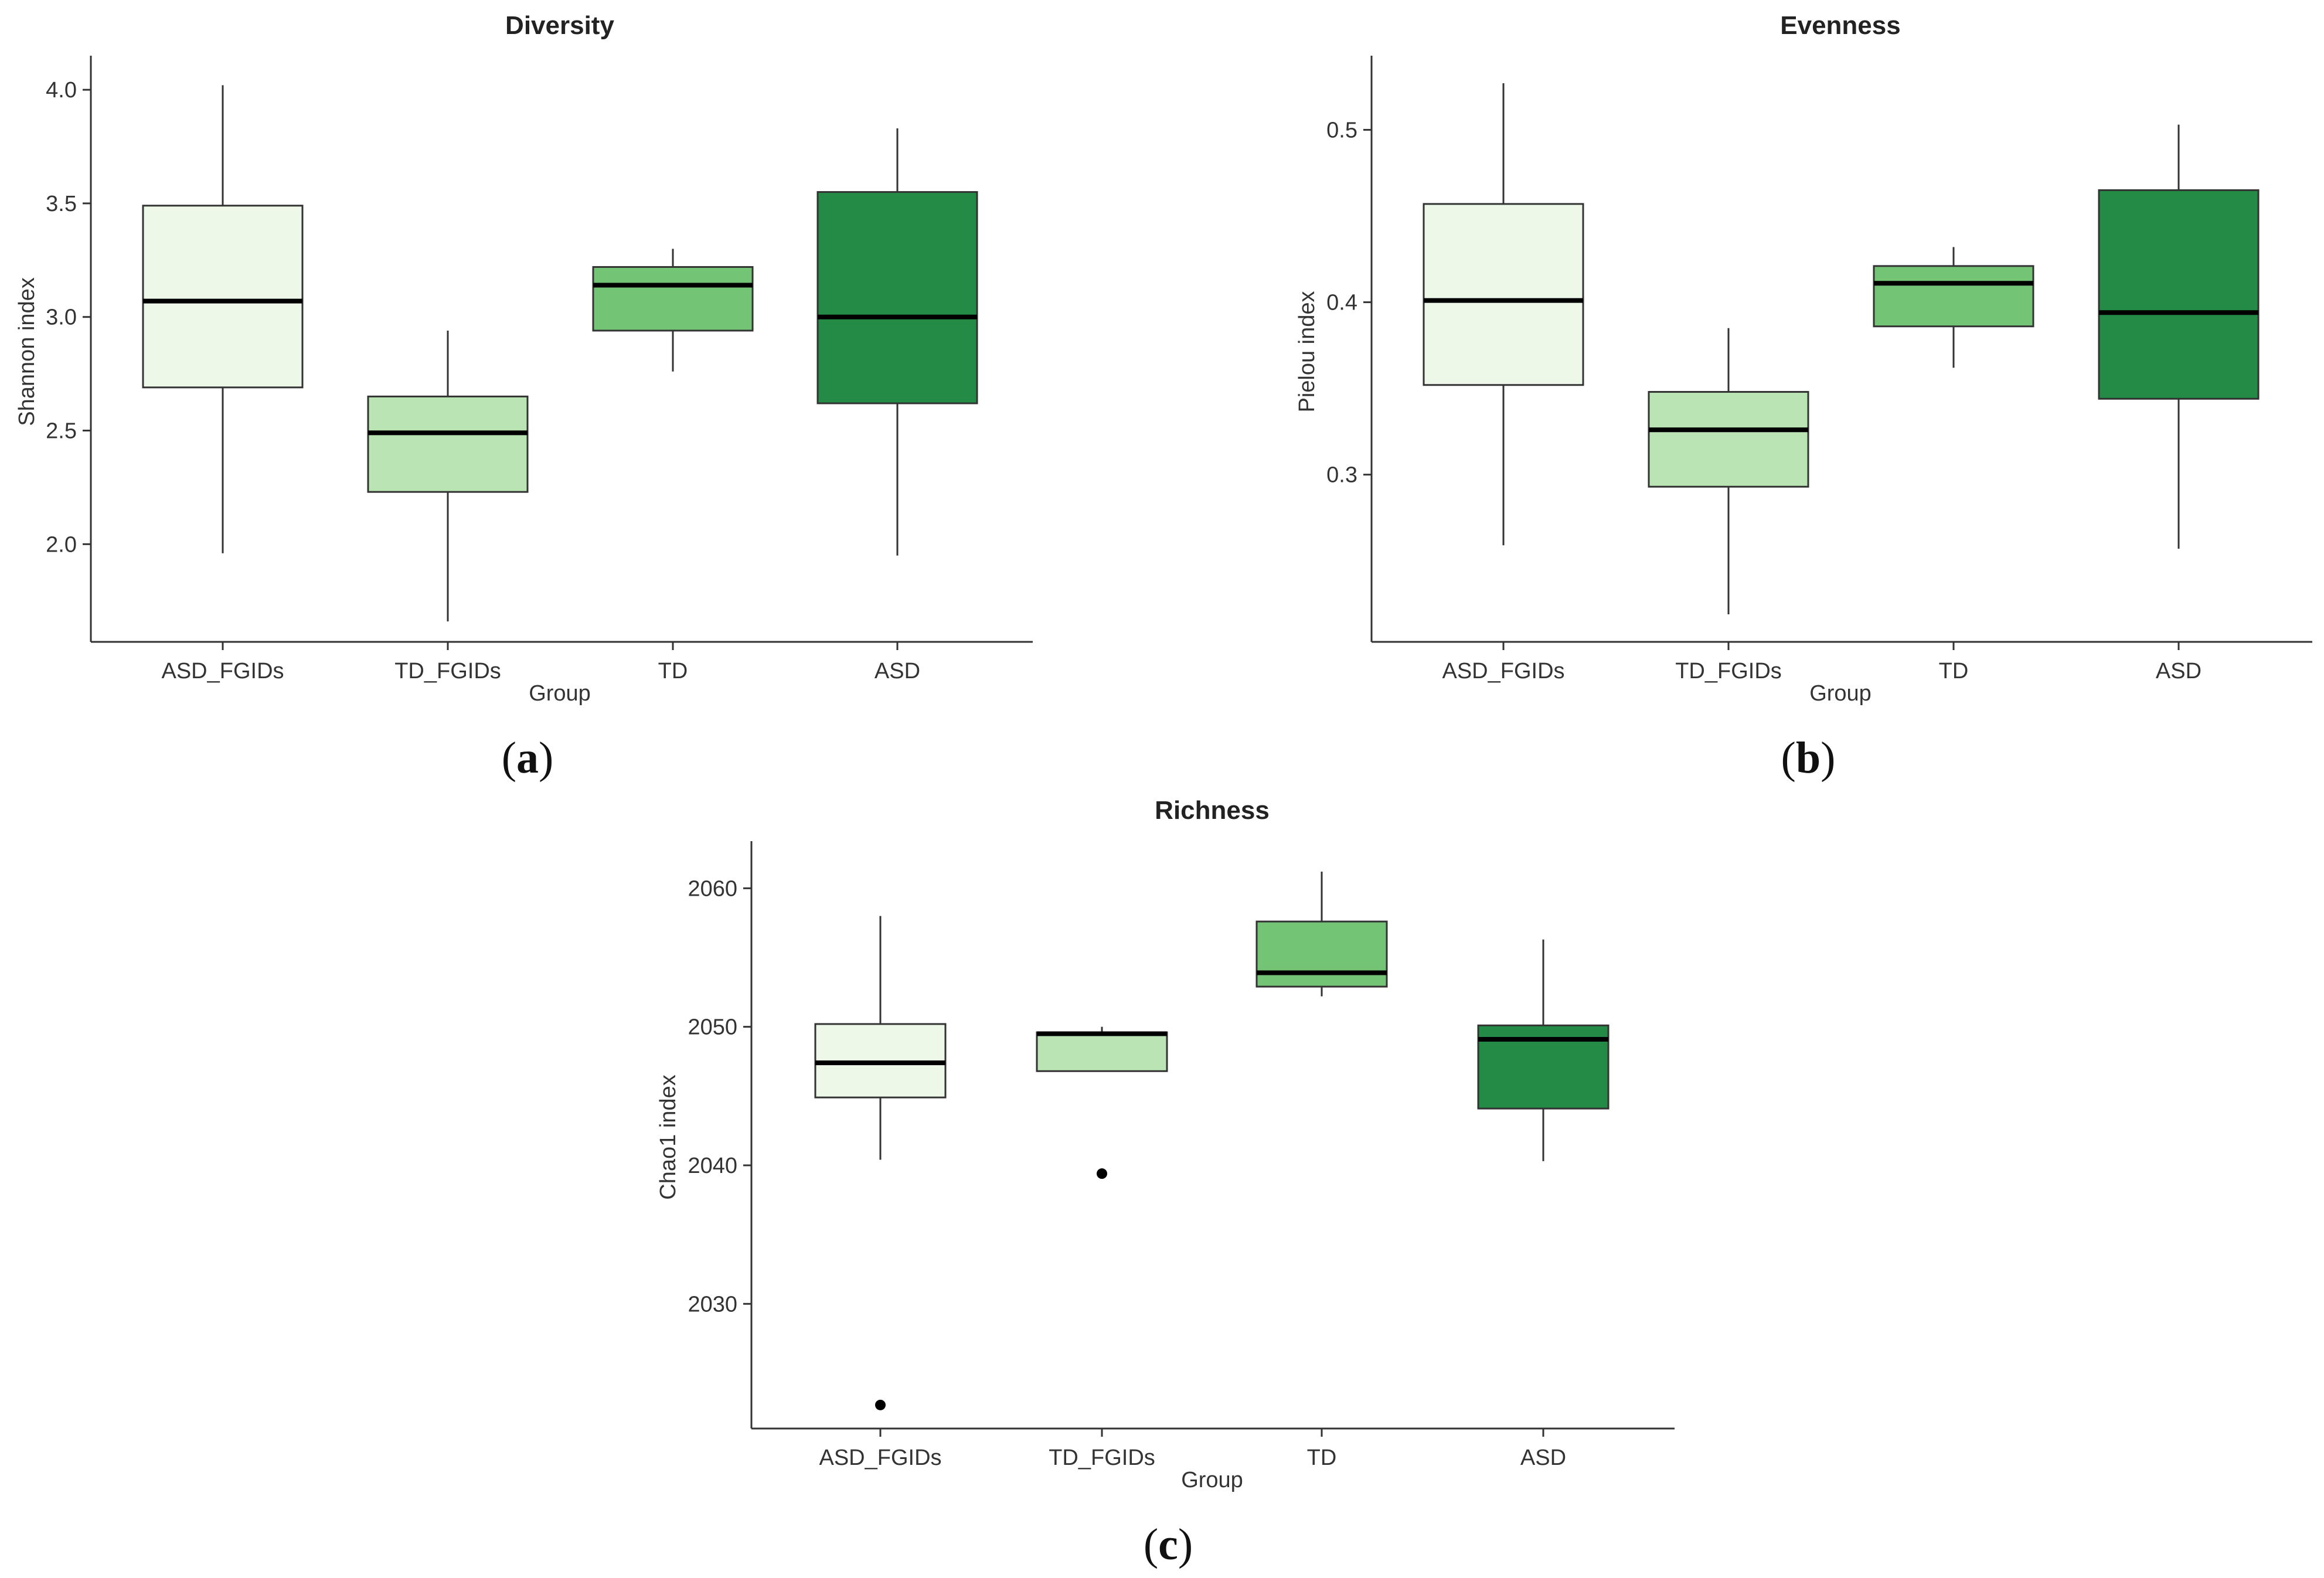 This screenshot has height=1578, width=2324. I want to click on panel-c-y-tick-label: 2030, so click(712, 1304).